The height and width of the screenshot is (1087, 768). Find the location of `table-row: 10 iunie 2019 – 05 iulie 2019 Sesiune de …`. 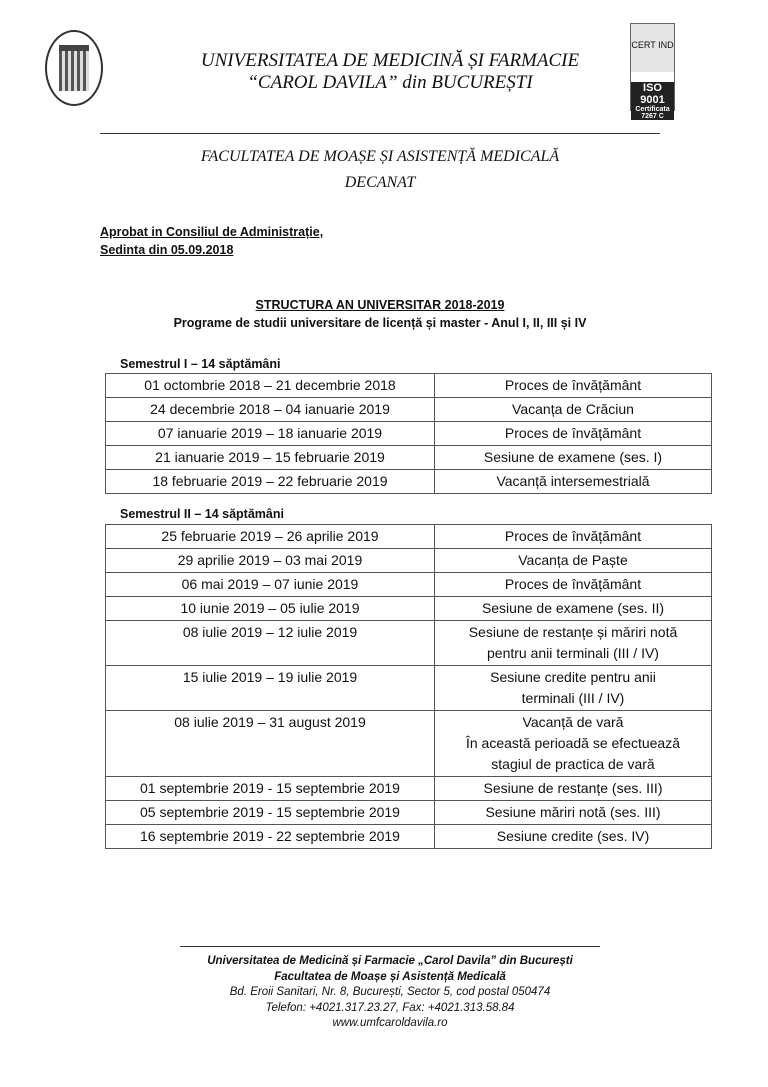

table-row: 10 iunie 2019 – 05 iulie 2019 Sesiune de … is located at coordinates (408, 608).